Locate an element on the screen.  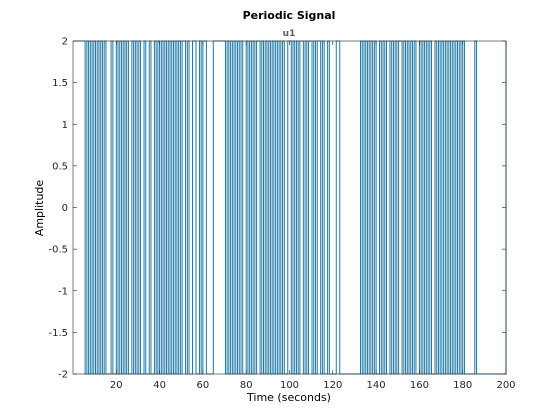
y-tick-label: 1 is located at coordinates (65, 125).